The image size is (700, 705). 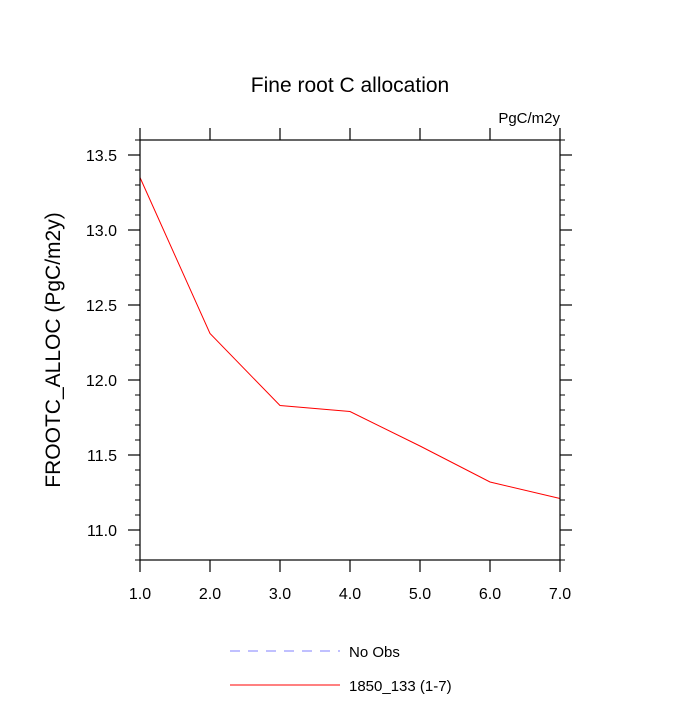 What do you see at coordinates (53, 349) in the screenshot?
I see `y-axis-label: FROOTC_ALLOC (PgC/m2y)` at bounding box center [53, 349].